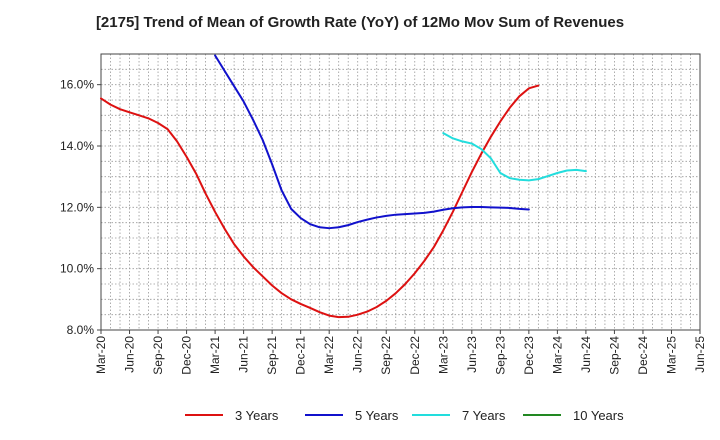 The image size is (720, 440). I want to click on x-tick-label: Mar-20, so click(101, 355).